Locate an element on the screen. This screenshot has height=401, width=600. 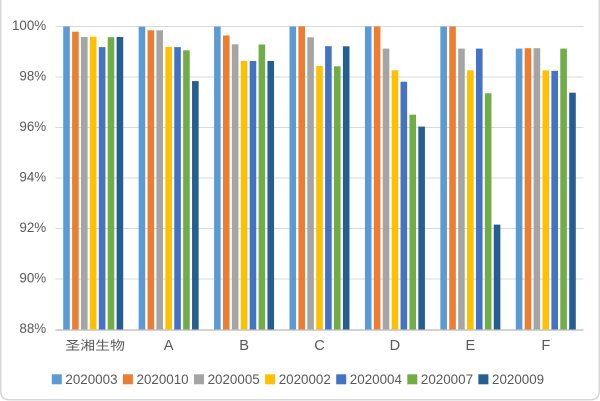
svg-text: E is located at coordinates (470, 346).